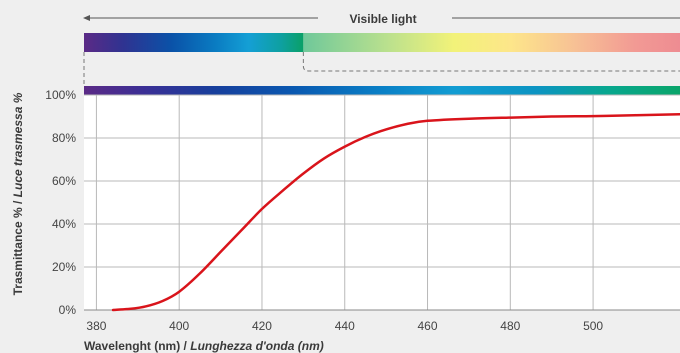 The height and width of the screenshot is (353, 680). Describe the element at coordinates (491, 42) in the screenshot. I see `spectrum-bar-visible` at that location.